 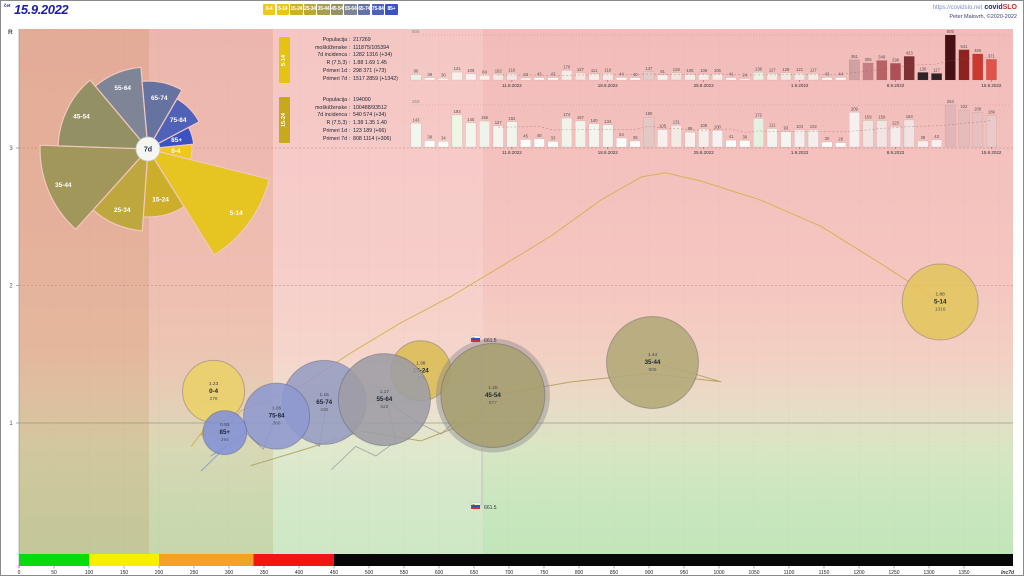 What do you see at coordinates (893, 573) in the screenshot?
I see `x-tick-label: 1250` at bounding box center [893, 573].